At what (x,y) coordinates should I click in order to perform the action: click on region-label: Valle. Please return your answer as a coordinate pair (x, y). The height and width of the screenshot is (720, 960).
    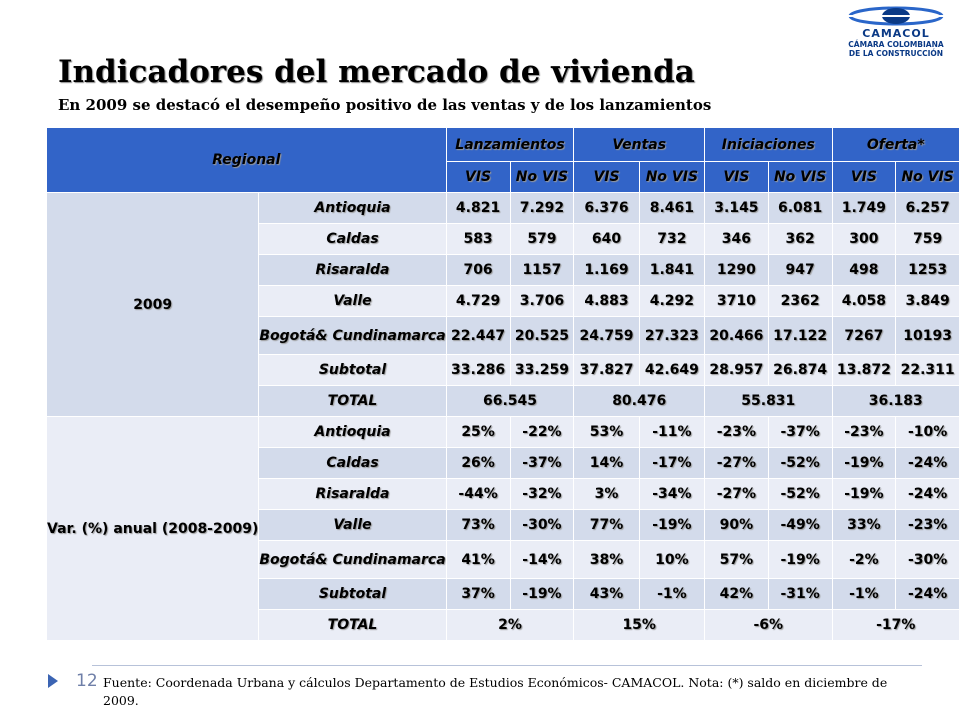
    Looking at the image, I should click on (352, 301).